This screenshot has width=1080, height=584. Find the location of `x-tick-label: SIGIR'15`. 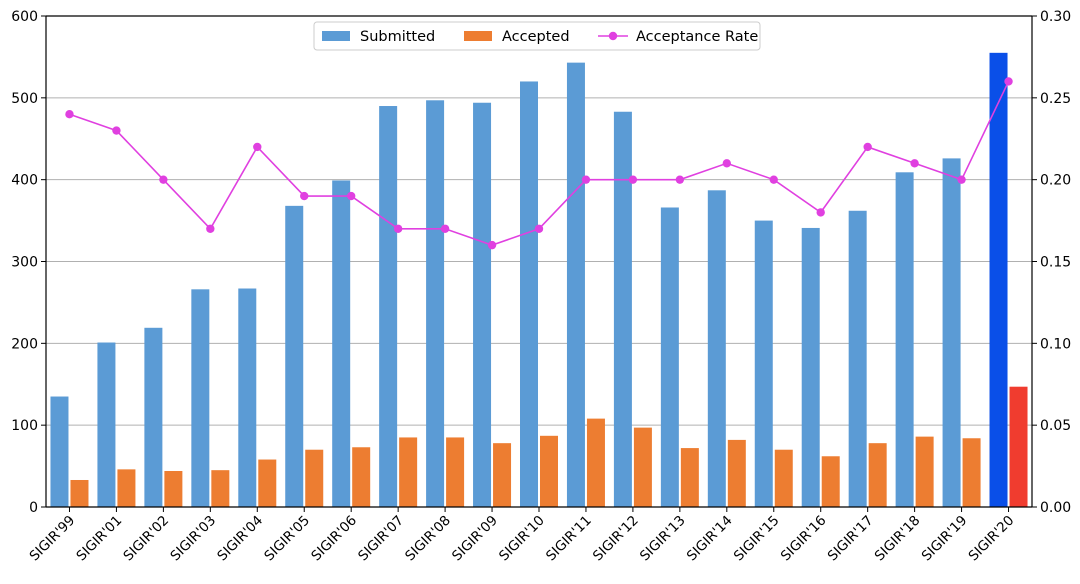

x-tick-label: SIGIR'15 is located at coordinates (757, 539).